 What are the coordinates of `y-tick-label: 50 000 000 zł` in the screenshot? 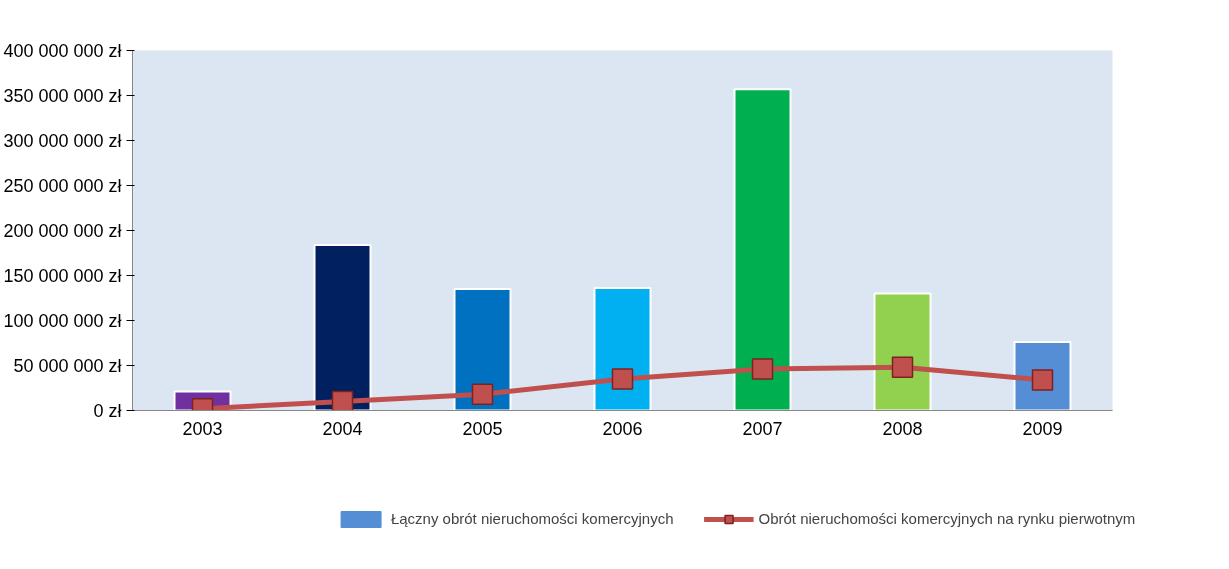 It's located at (67, 365).